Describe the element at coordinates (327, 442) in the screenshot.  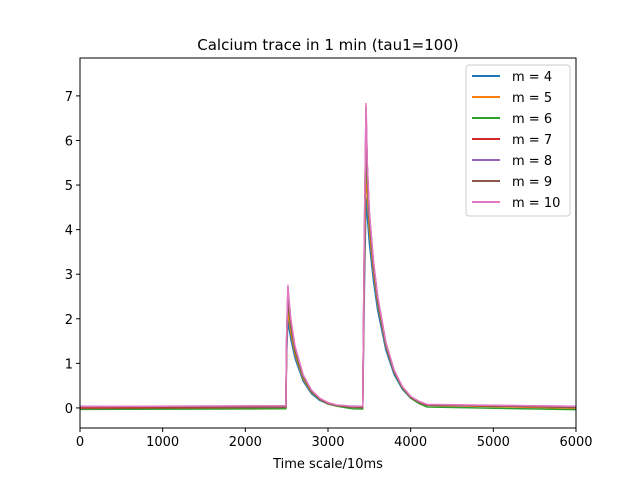
I see `x-tick-label: 3000` at that location.